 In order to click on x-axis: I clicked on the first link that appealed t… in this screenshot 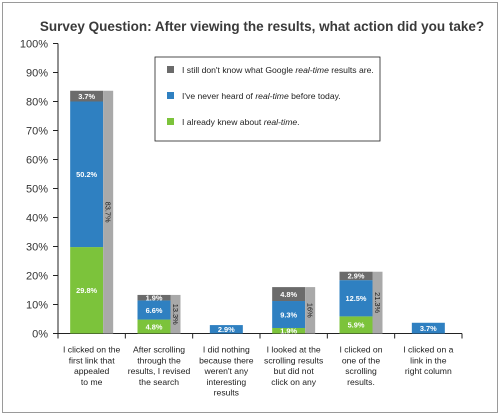, I will do `click(260, 365)`.